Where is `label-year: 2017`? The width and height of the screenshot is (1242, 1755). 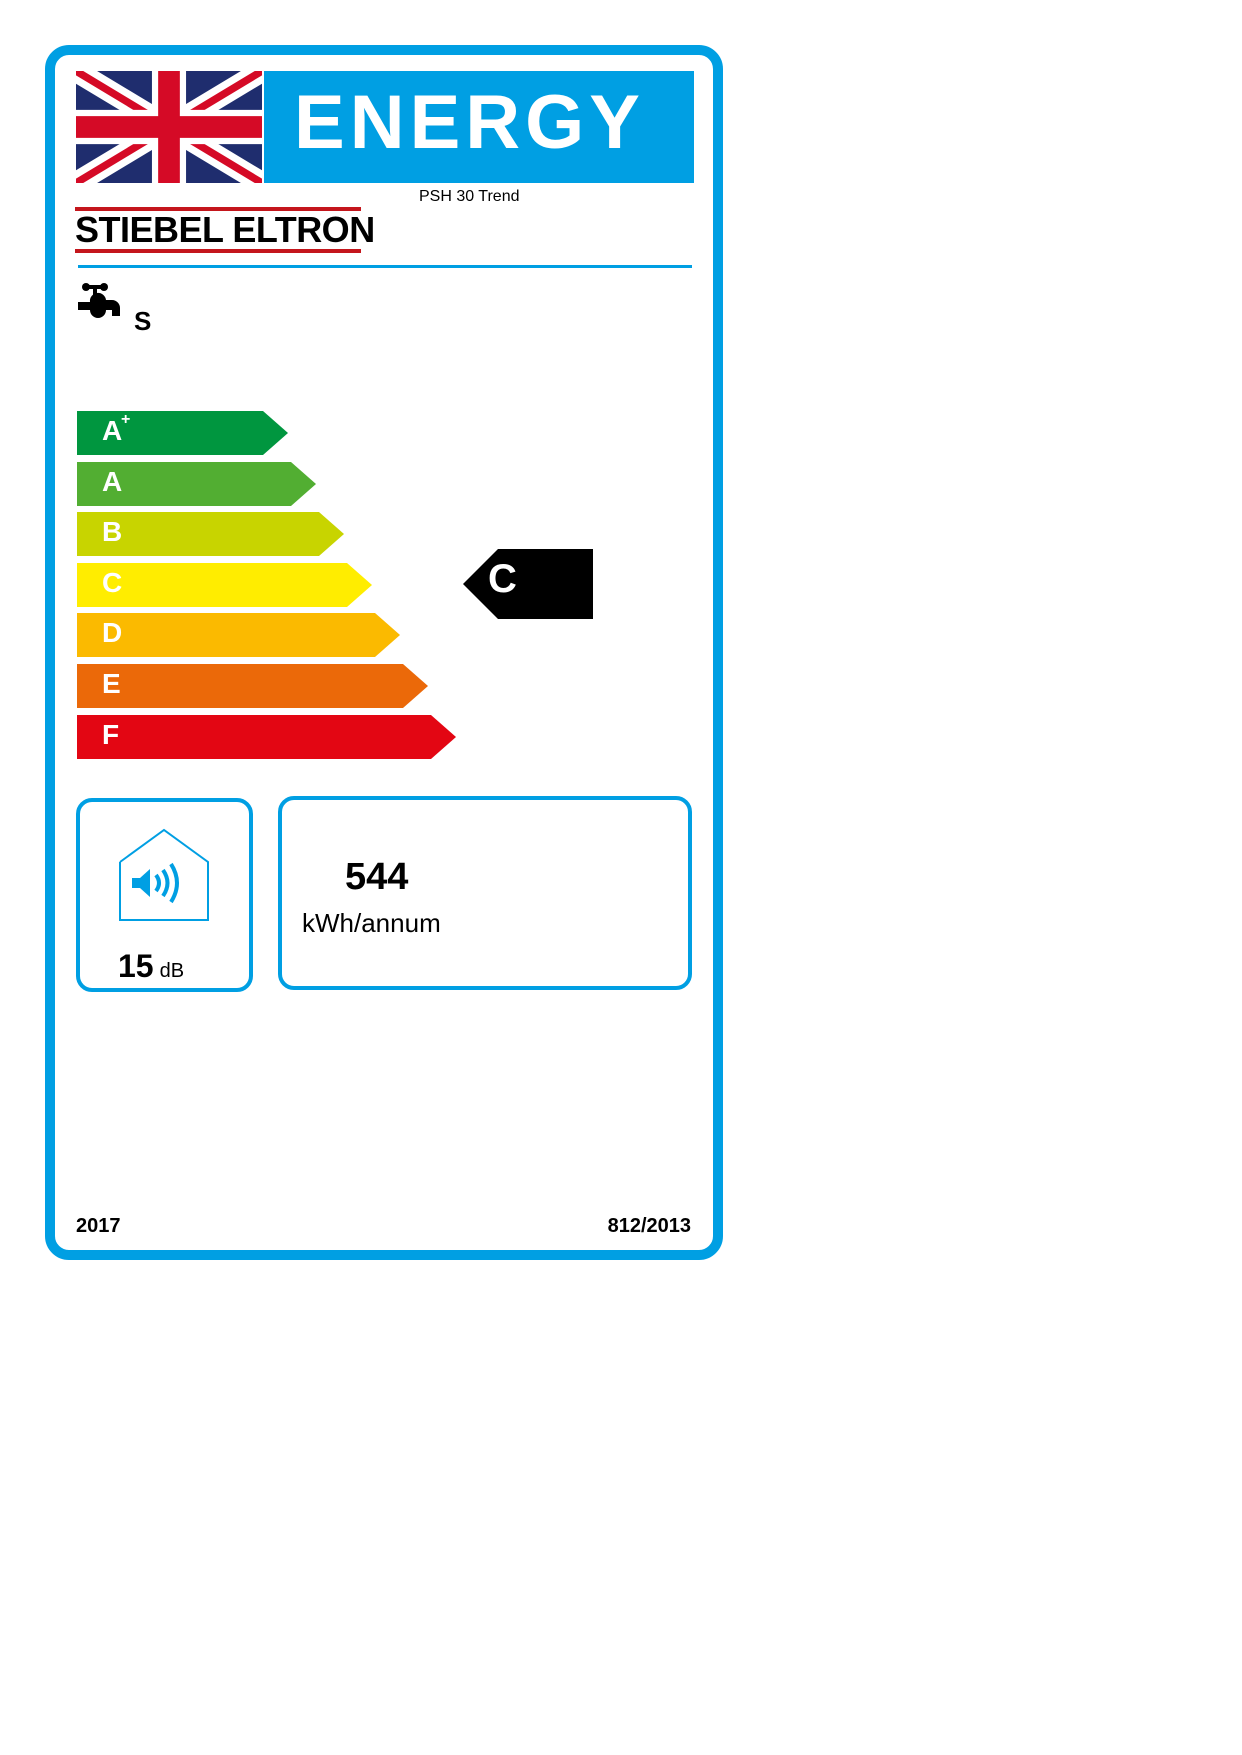
label-year: 2017 is located at coordinates (98, 1226).